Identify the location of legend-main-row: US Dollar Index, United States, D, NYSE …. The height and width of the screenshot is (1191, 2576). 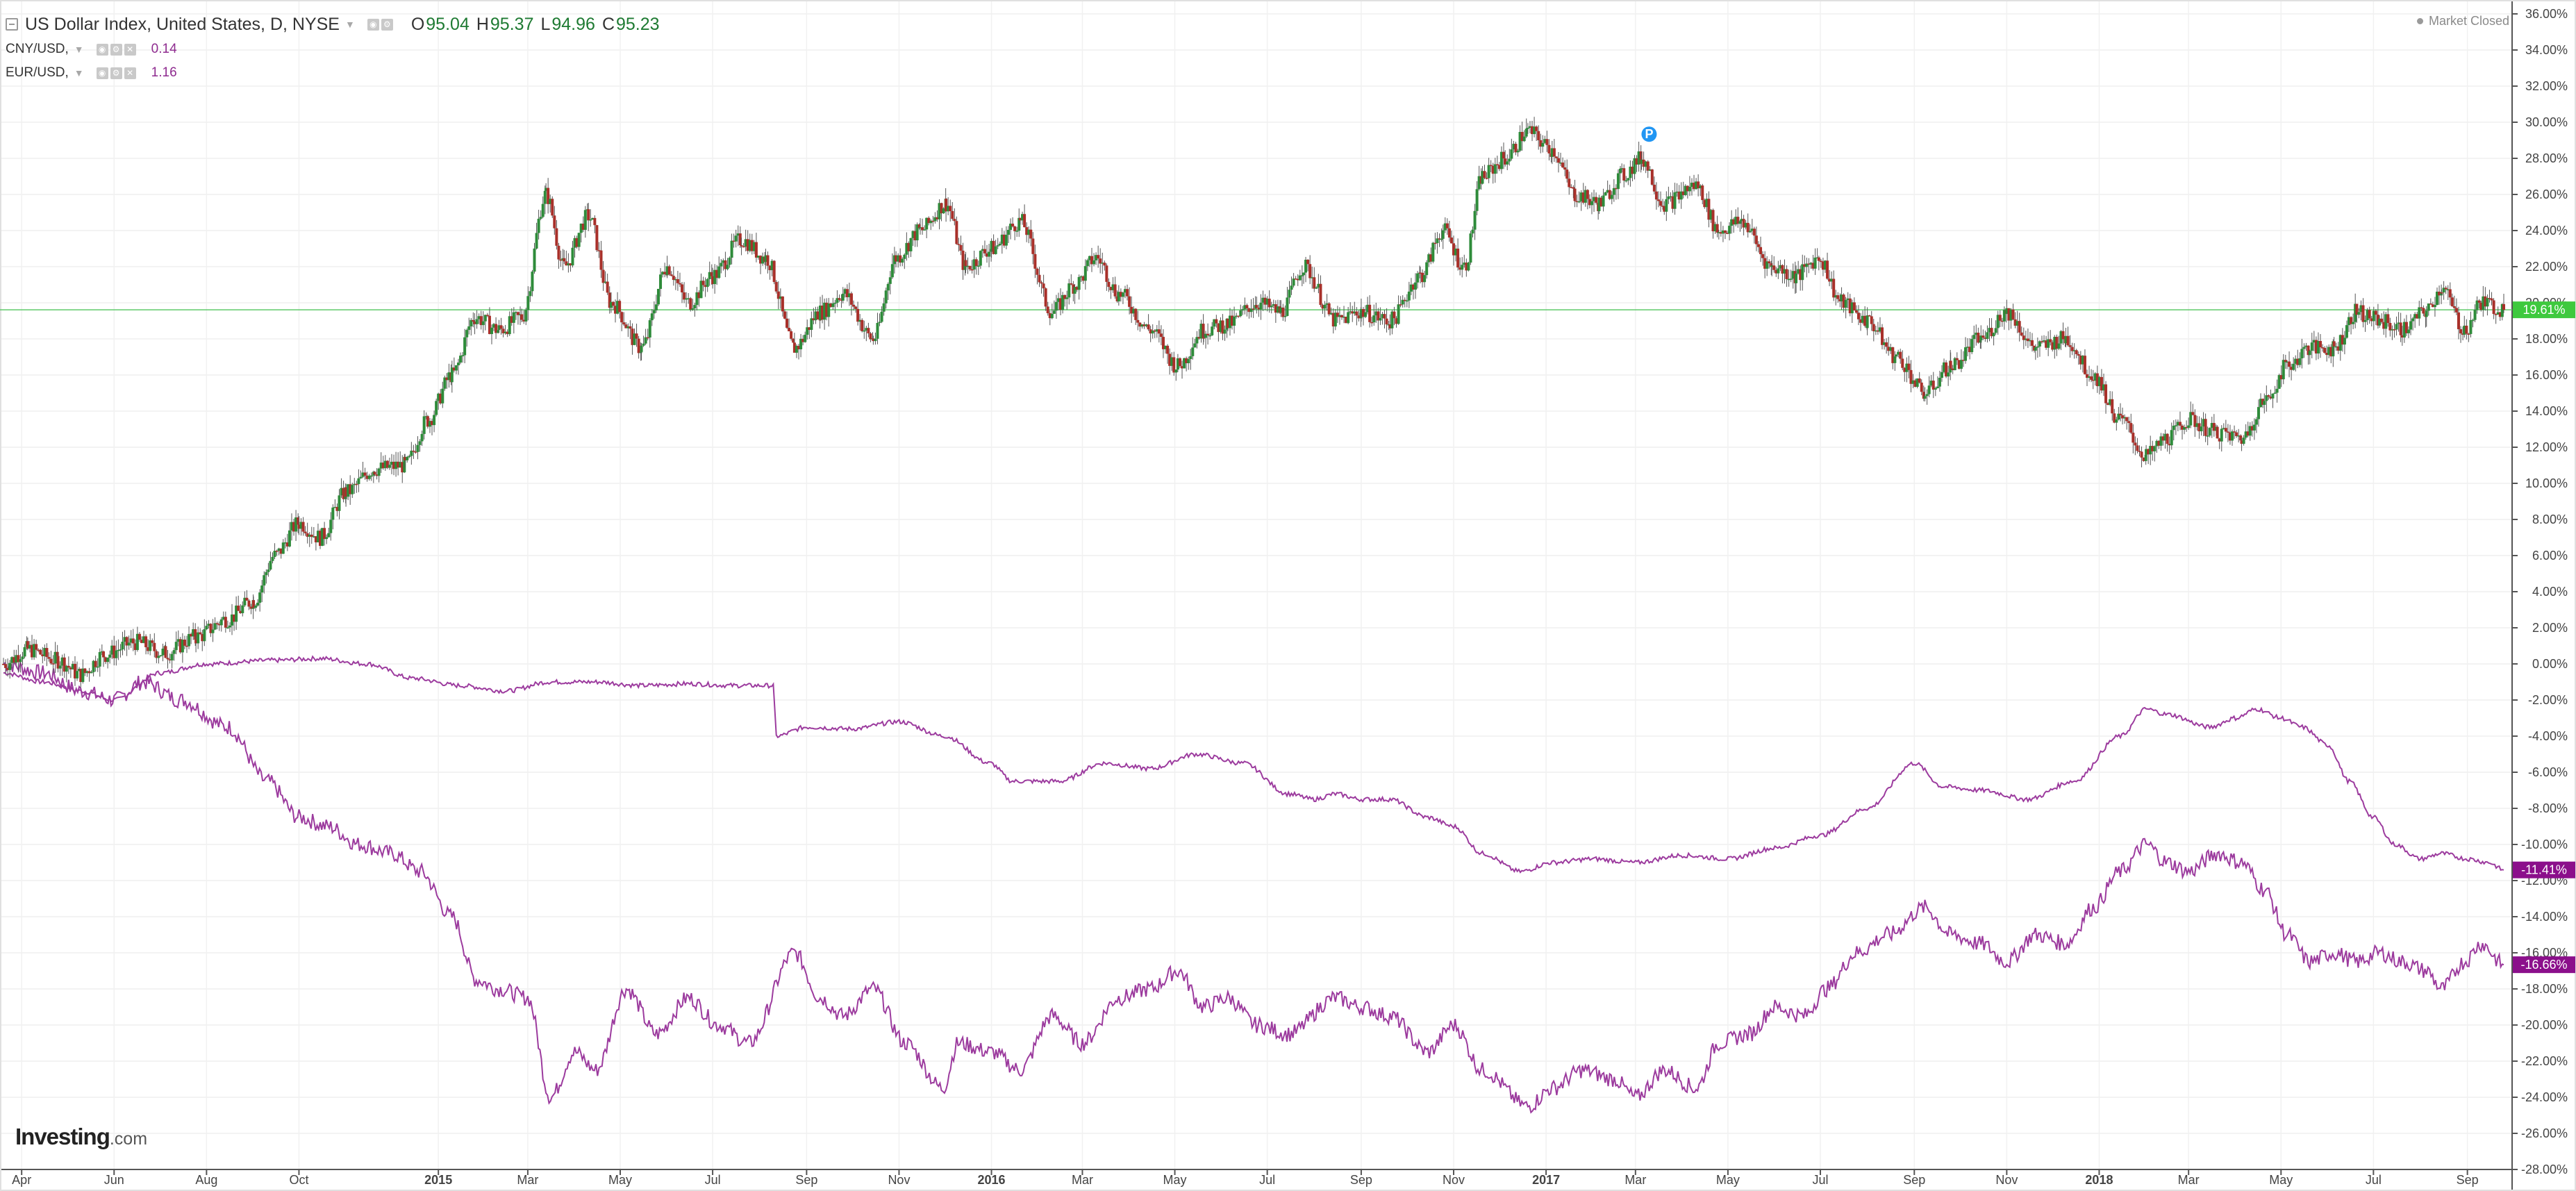
(333, 25).